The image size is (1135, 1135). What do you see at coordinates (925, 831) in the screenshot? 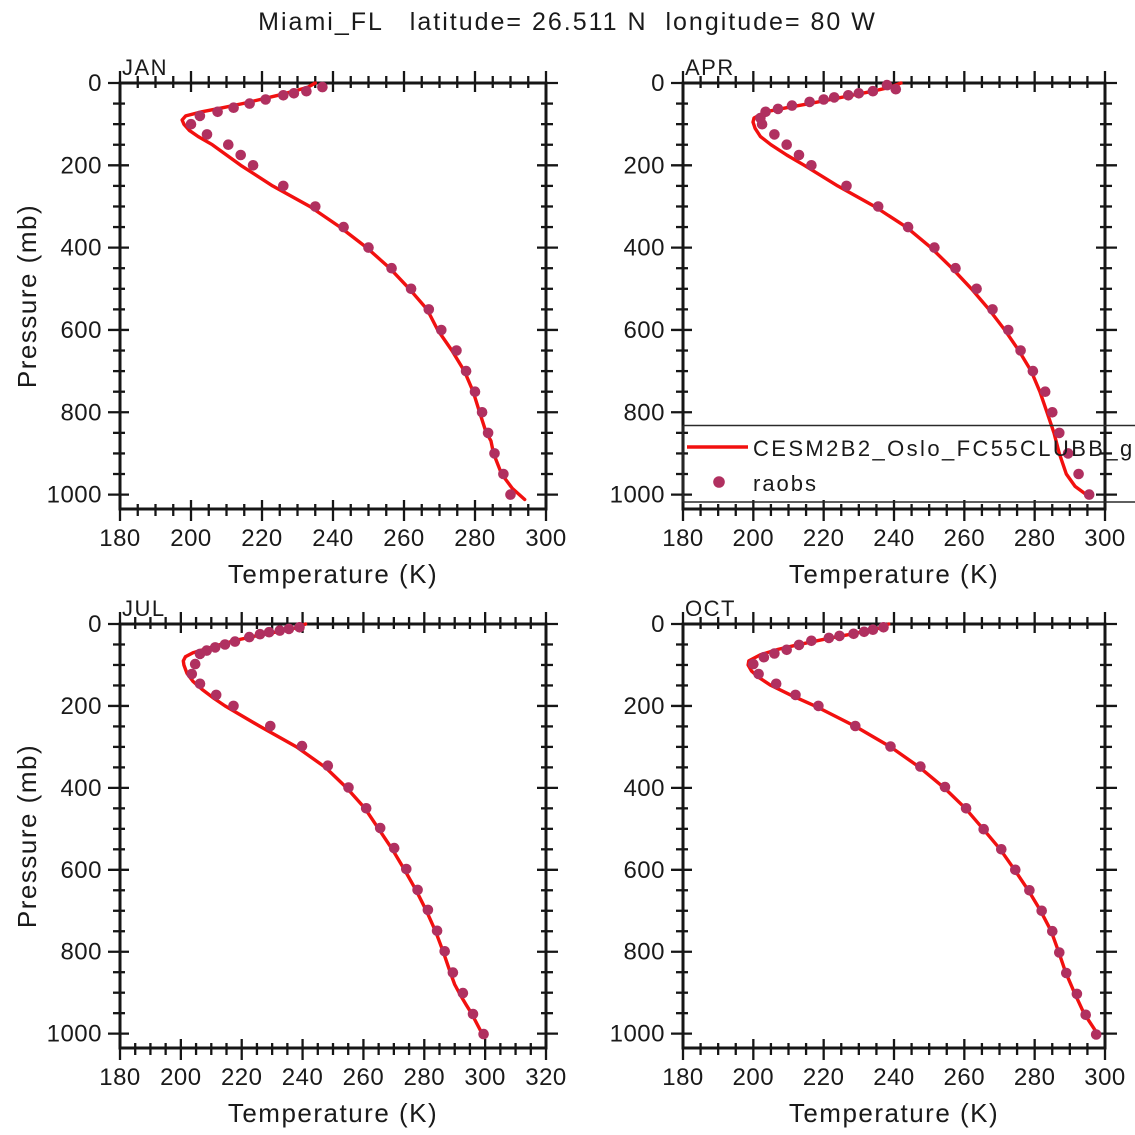
I see `raobs-dots-oct` at bounding box center [925, 831].